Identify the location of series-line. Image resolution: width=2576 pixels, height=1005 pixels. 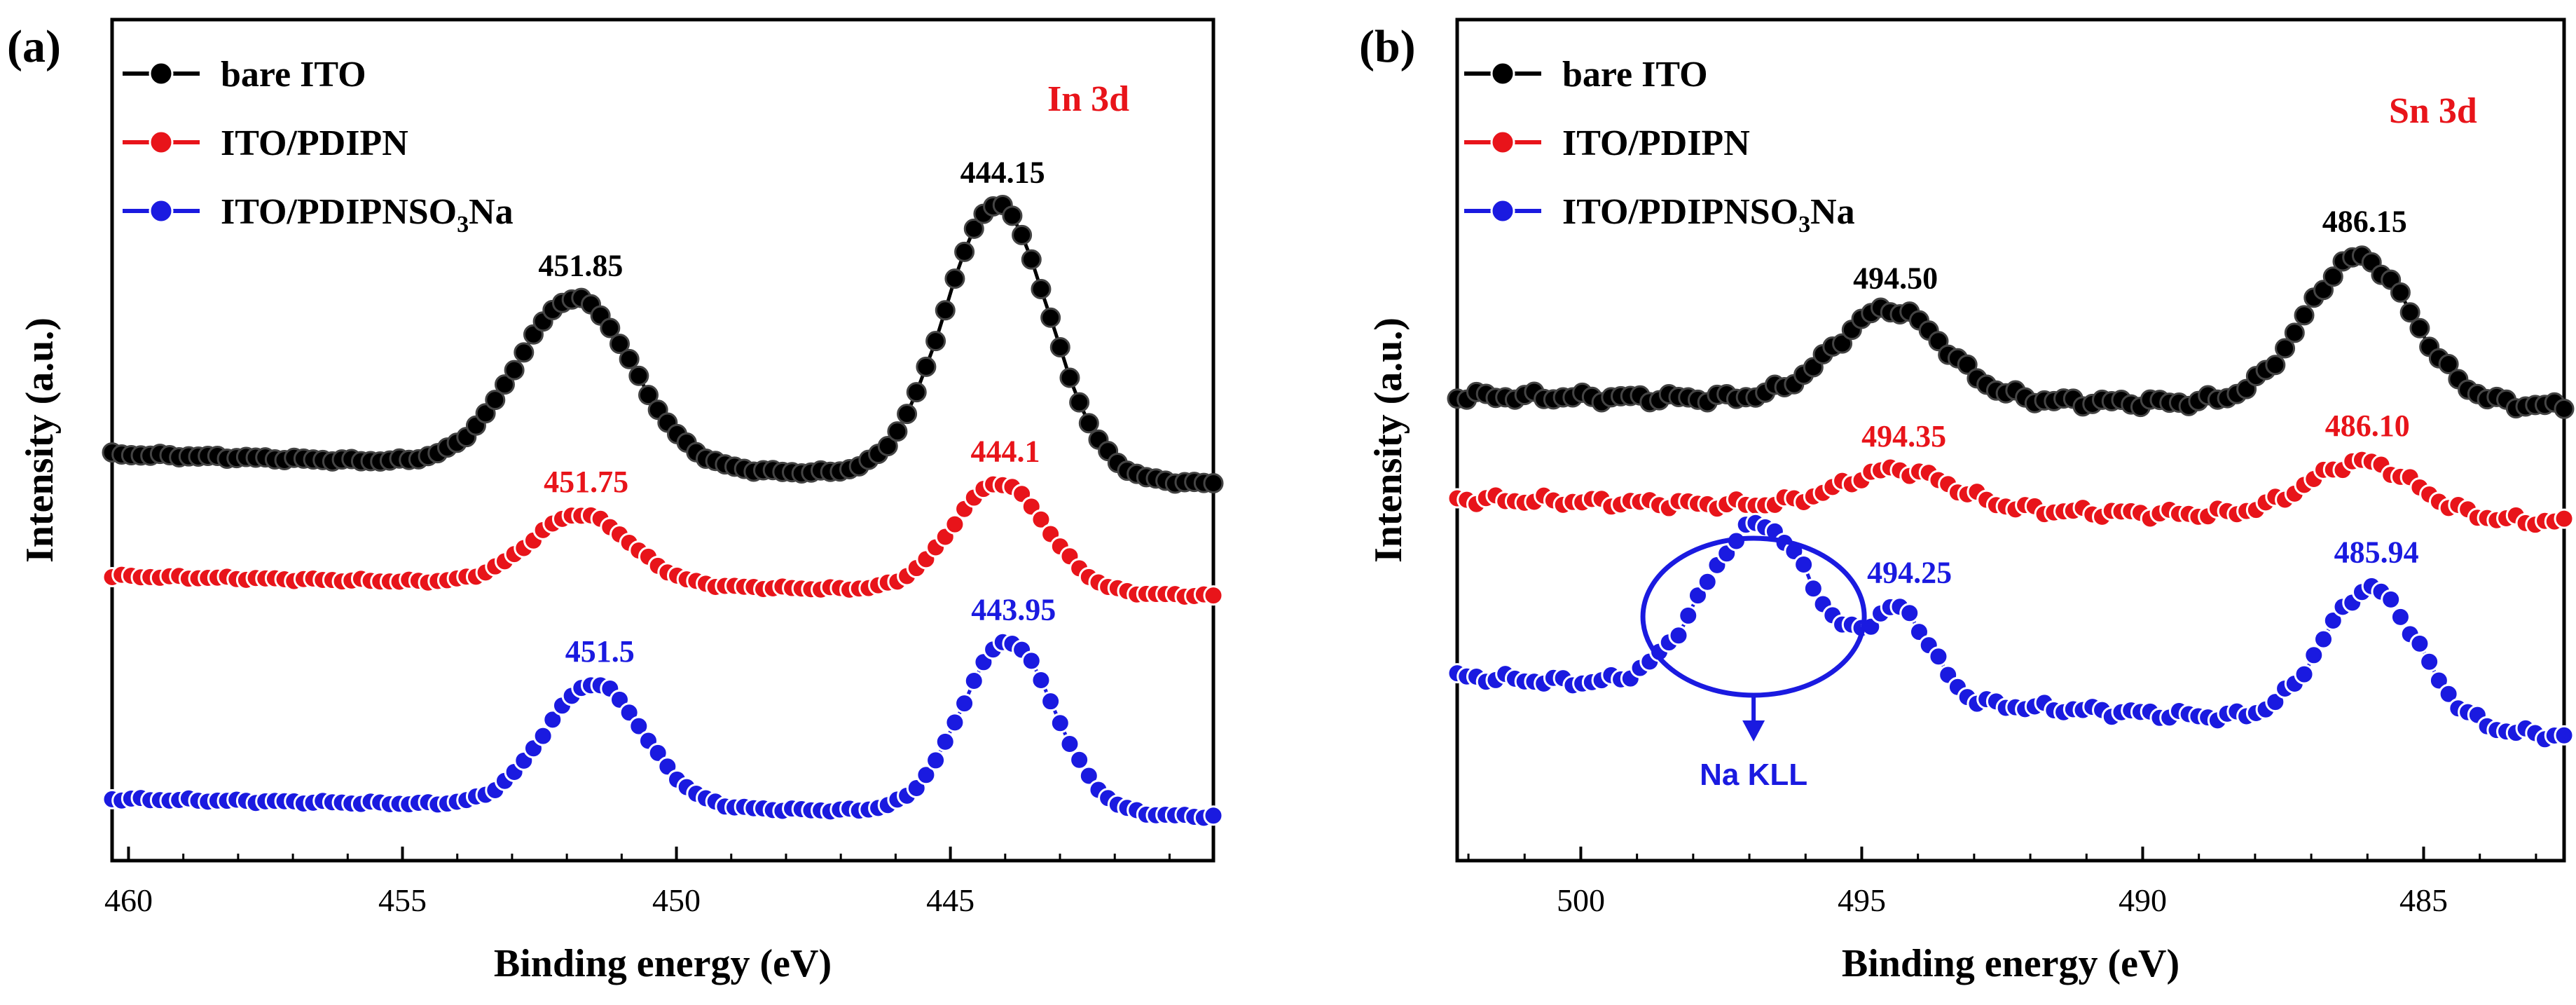
(662, 344).